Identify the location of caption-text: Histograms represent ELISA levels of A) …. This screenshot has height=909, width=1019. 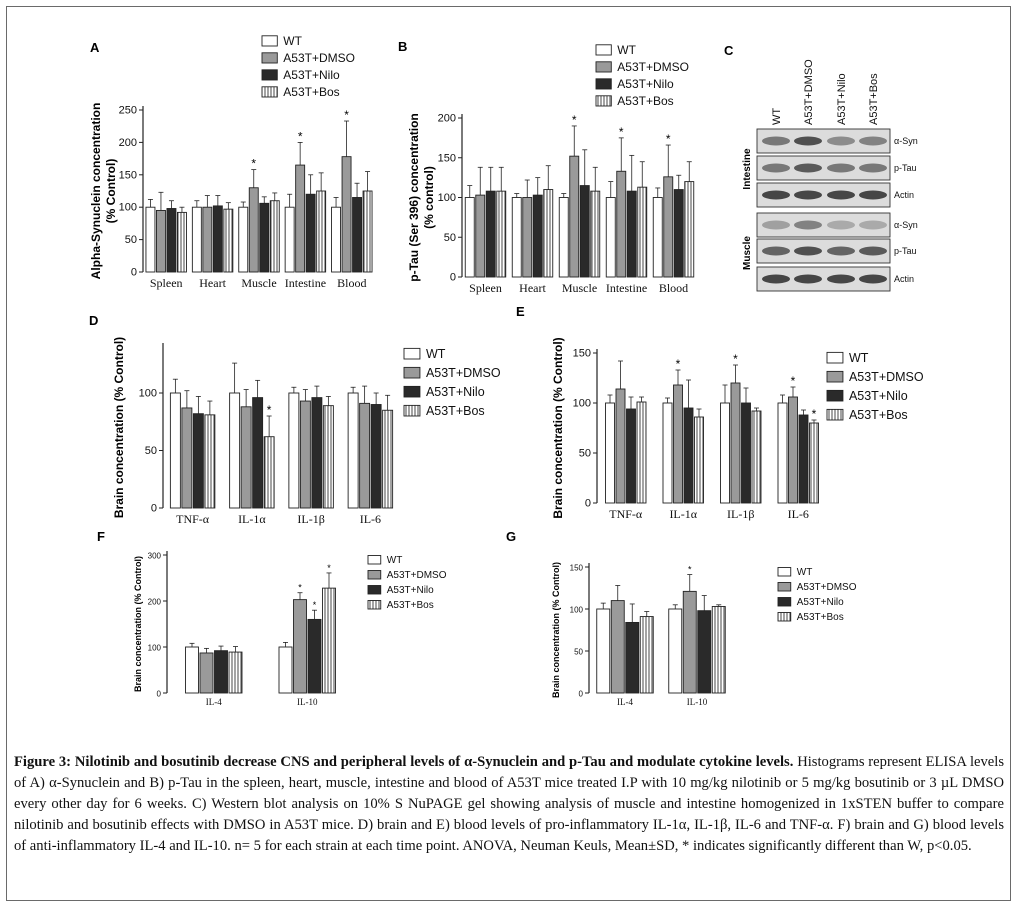
(509, 804).